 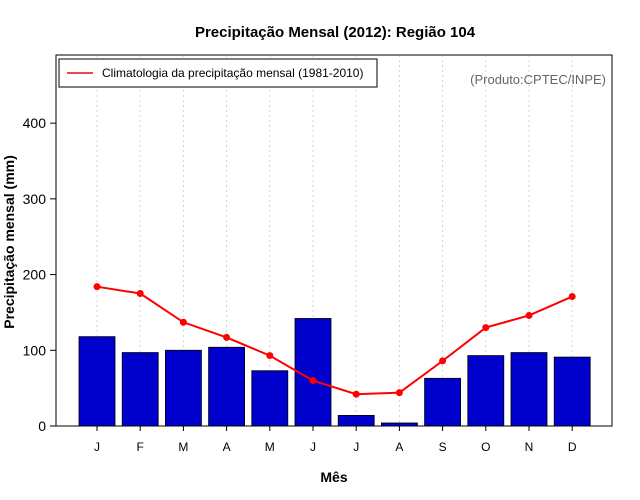 I want to click on legend-box, so click(x=218, y=73).